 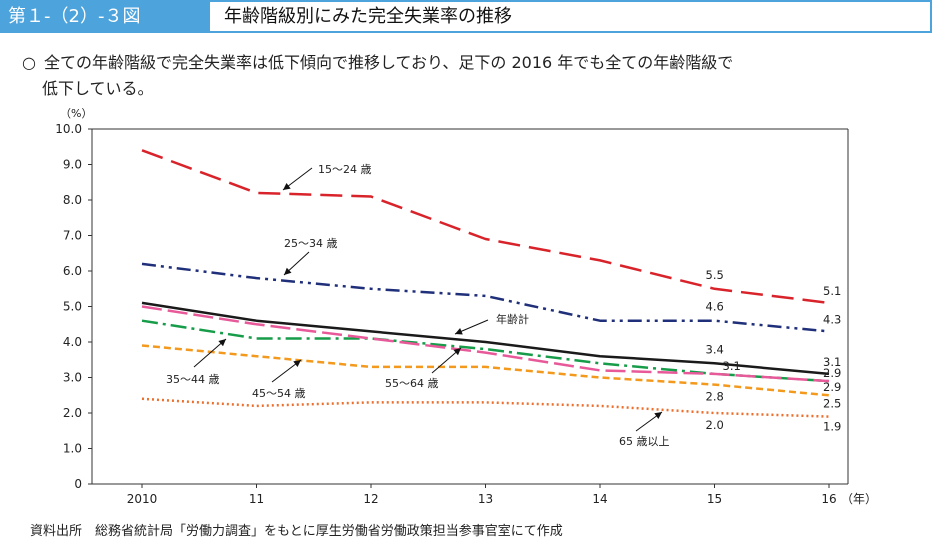 What do you see at coordinates (72, 449) in the screenshot?
I see `y-tick-label: 1.0` at bounding box center [72, 449].